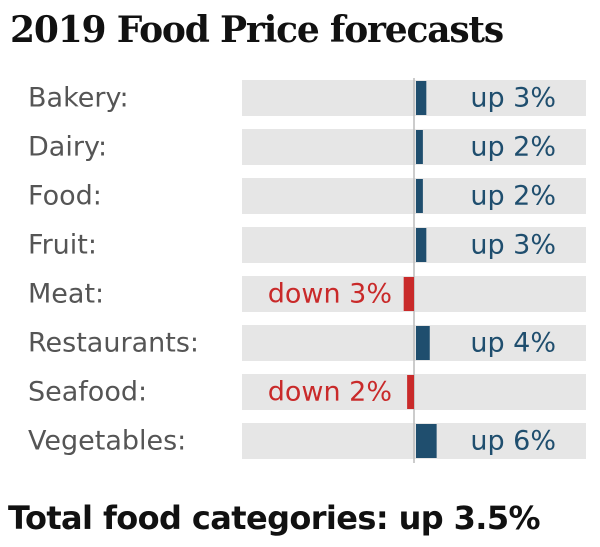 The image size is (600, 547). I want to click on value-label: down 3%, so click(330, 294).